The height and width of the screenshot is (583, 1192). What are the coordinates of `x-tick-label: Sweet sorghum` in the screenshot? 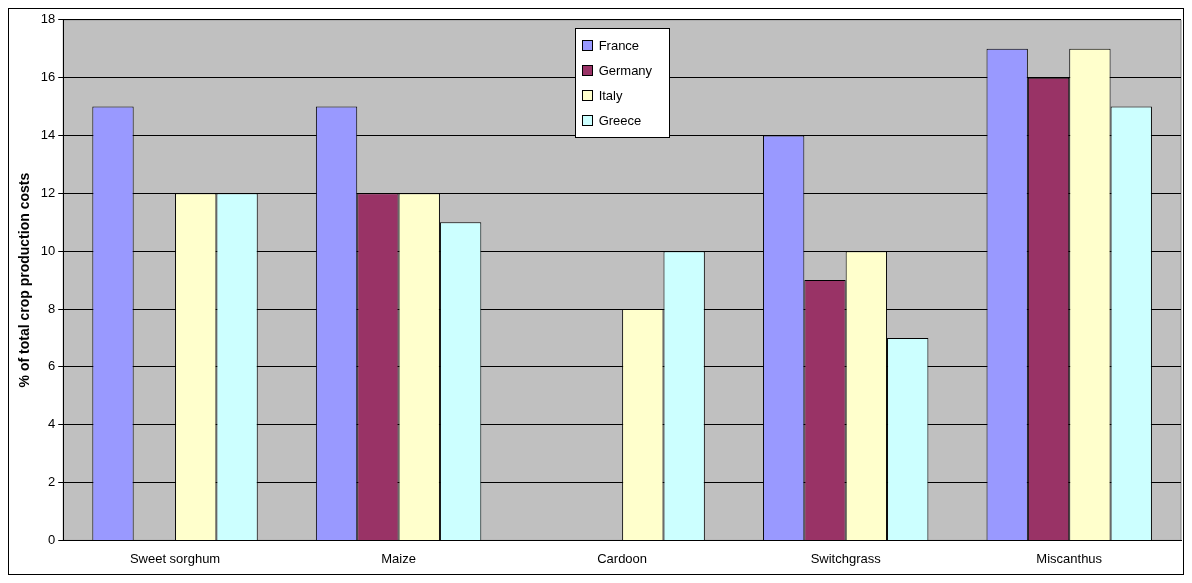 It's located at (175, 558).